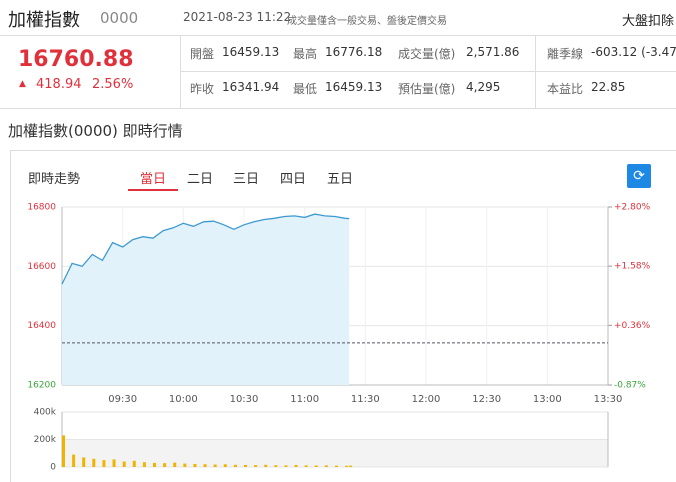 Image resolution: width=676 pixels, height=482 pixels. I want to click on stat-value: 4,295, so click(483, 87).